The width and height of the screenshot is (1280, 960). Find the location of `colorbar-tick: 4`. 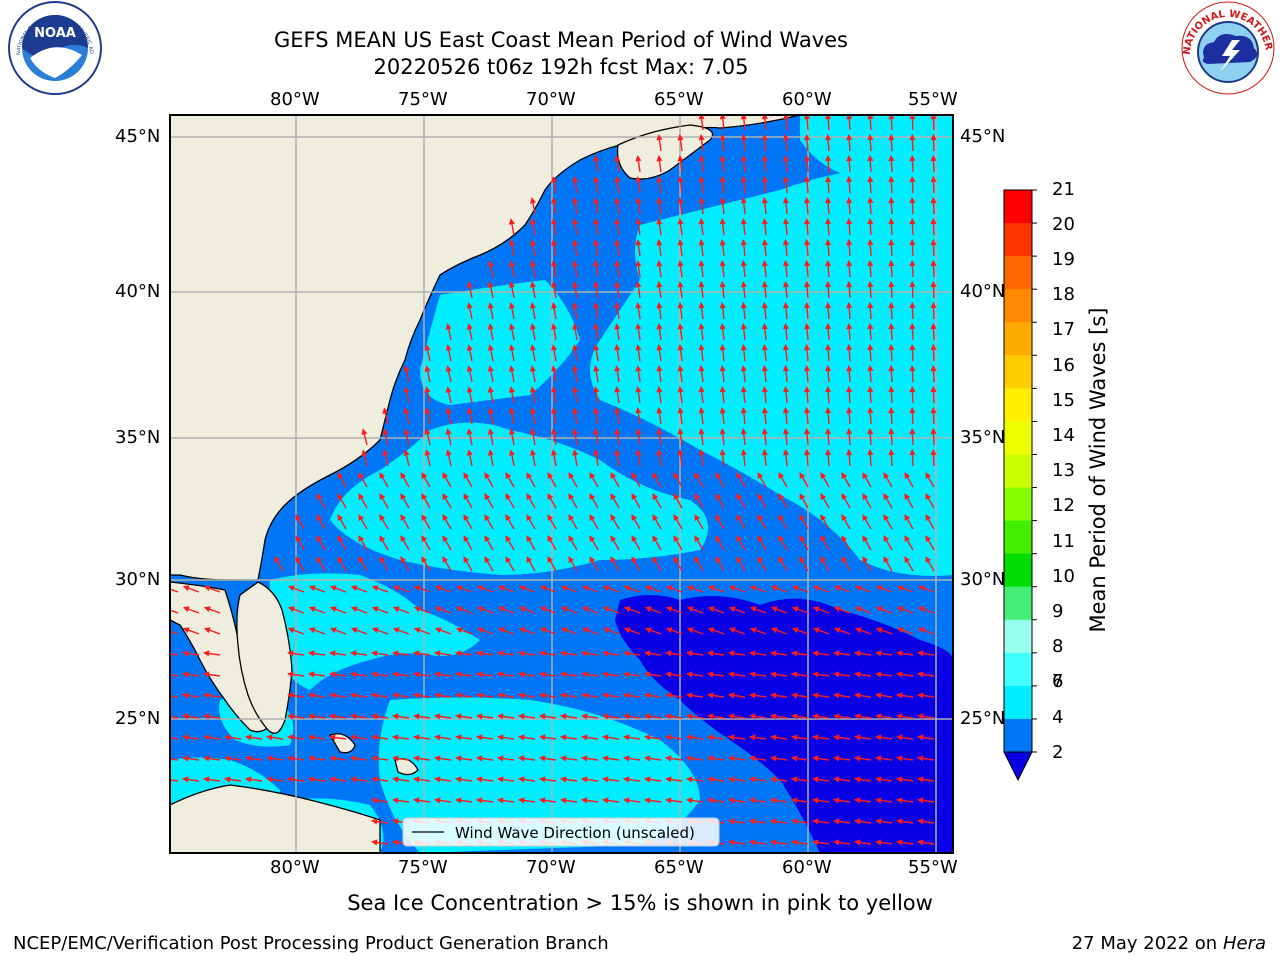

colorbar-tick: 4 is located at coordinates (1058, 717).